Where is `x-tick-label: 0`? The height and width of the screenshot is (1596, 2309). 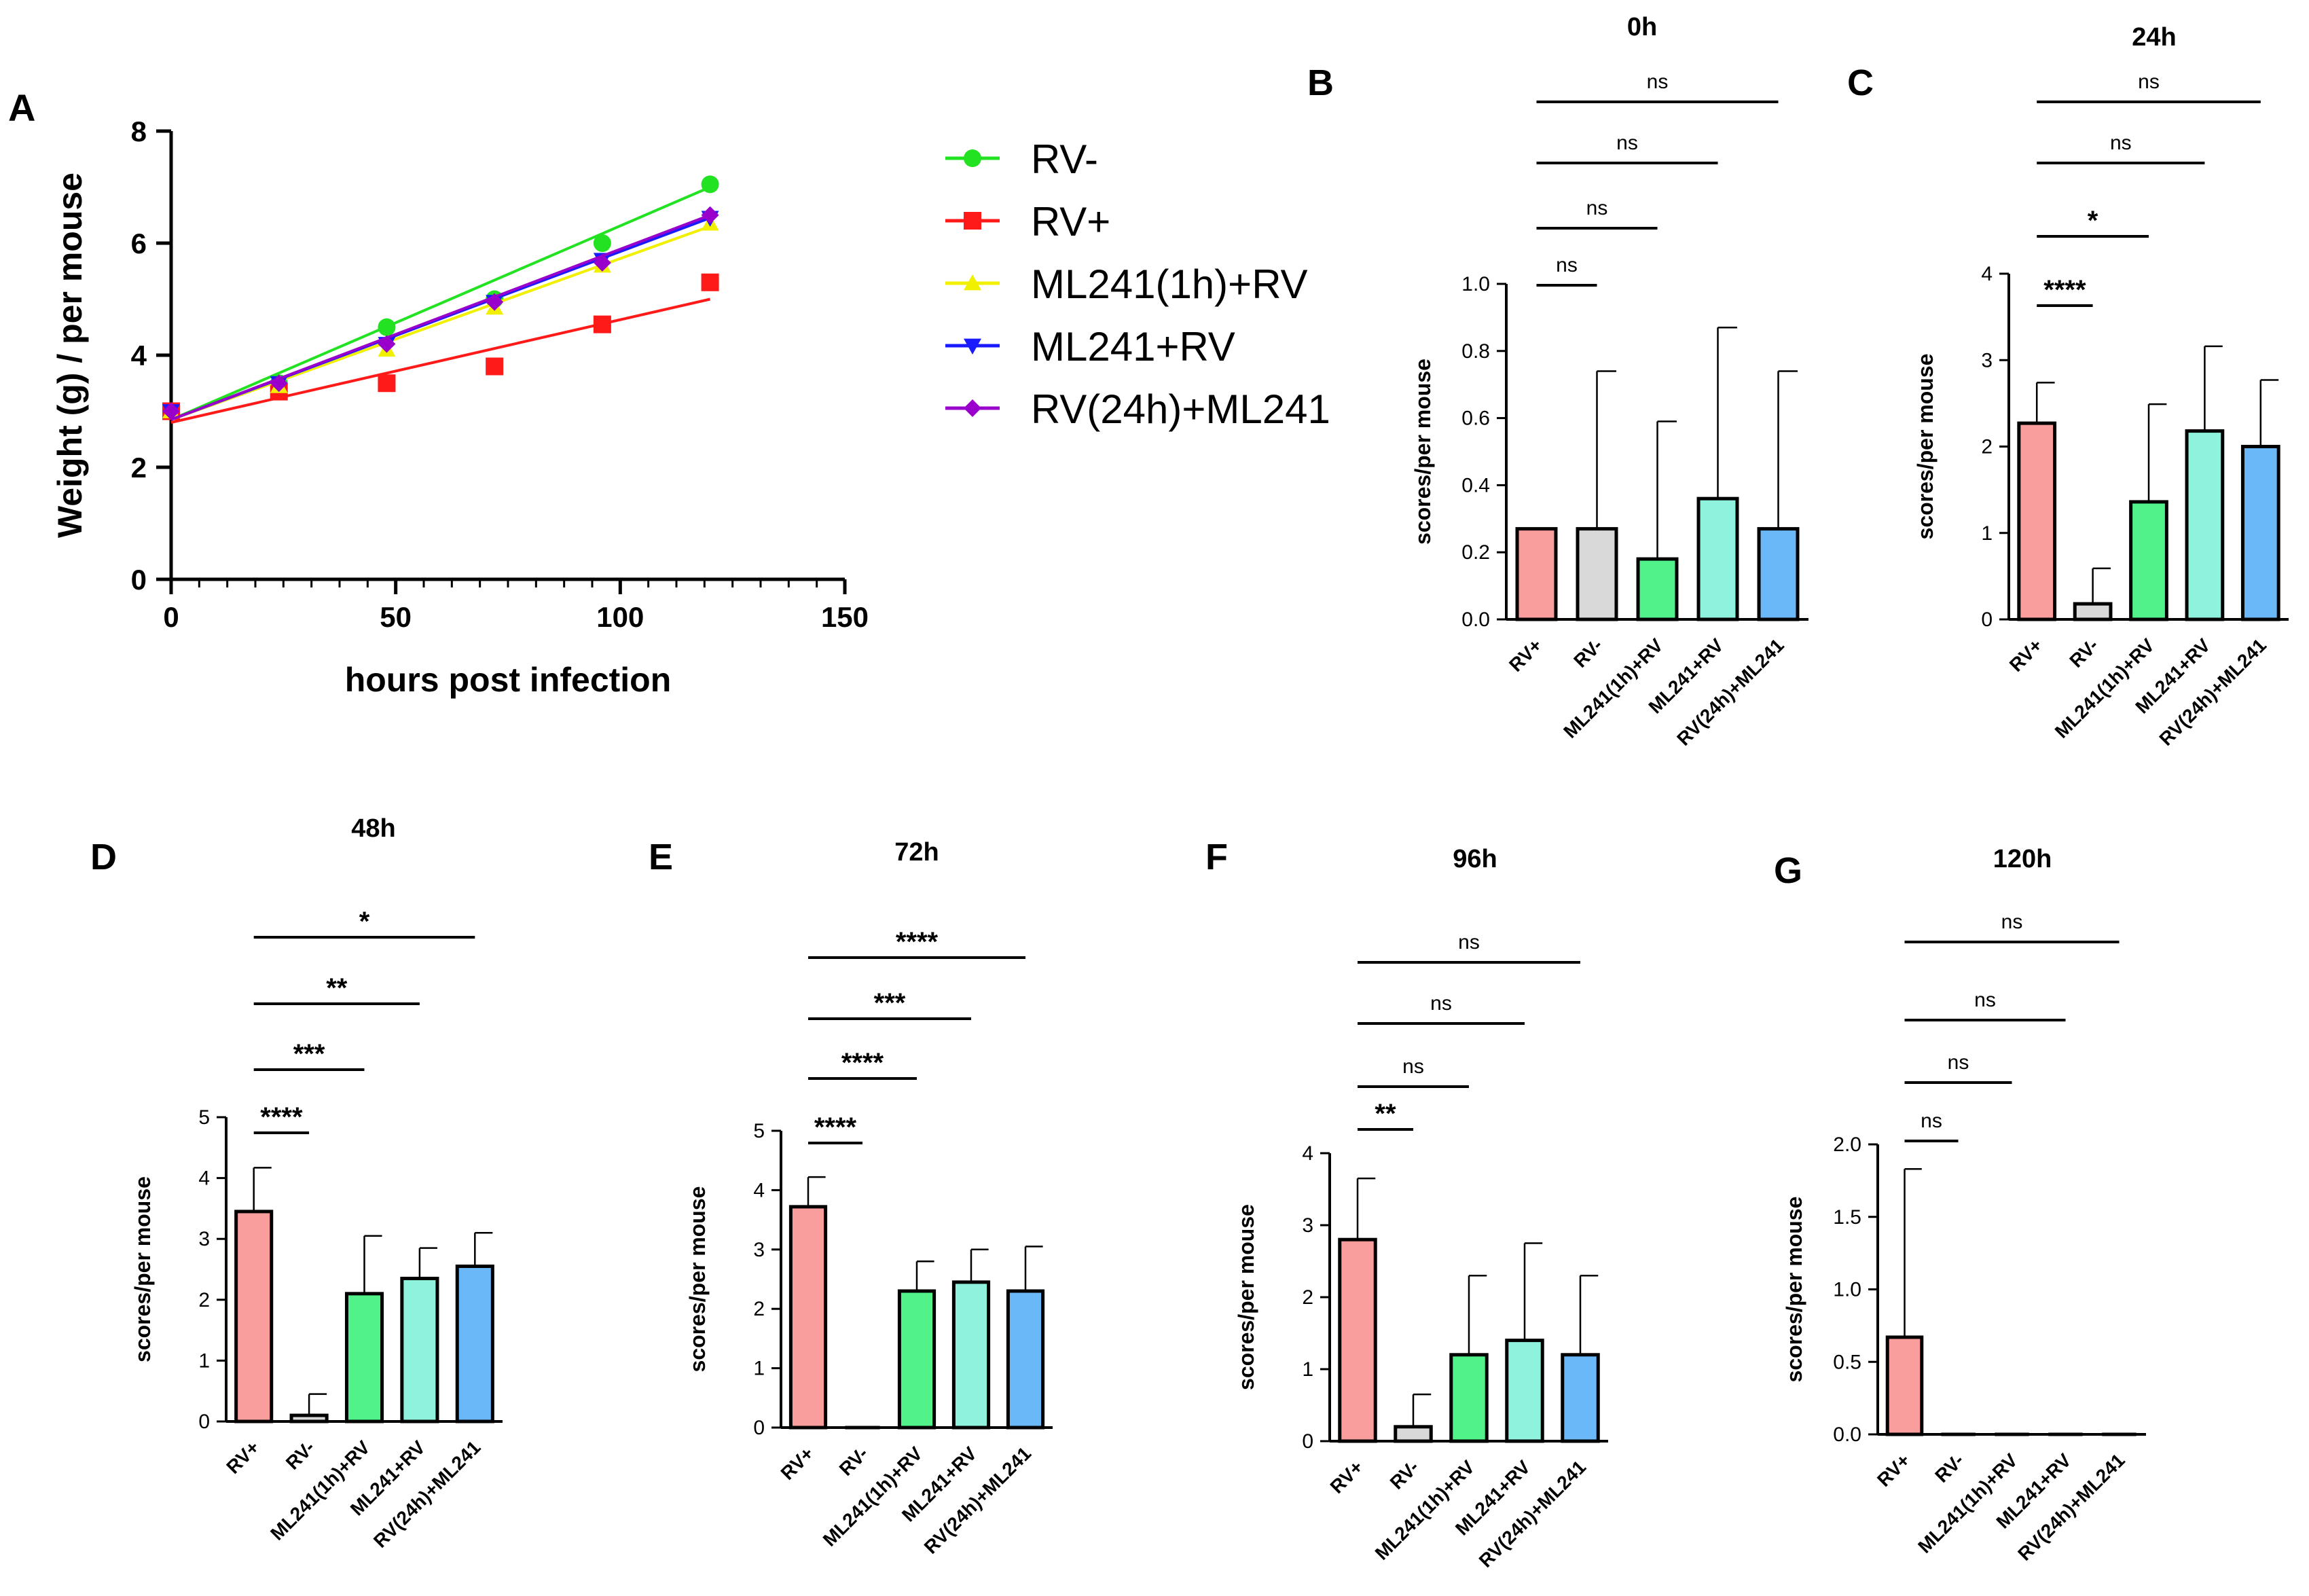 x-tick-label: 0 is located at coordinates (171, 617).